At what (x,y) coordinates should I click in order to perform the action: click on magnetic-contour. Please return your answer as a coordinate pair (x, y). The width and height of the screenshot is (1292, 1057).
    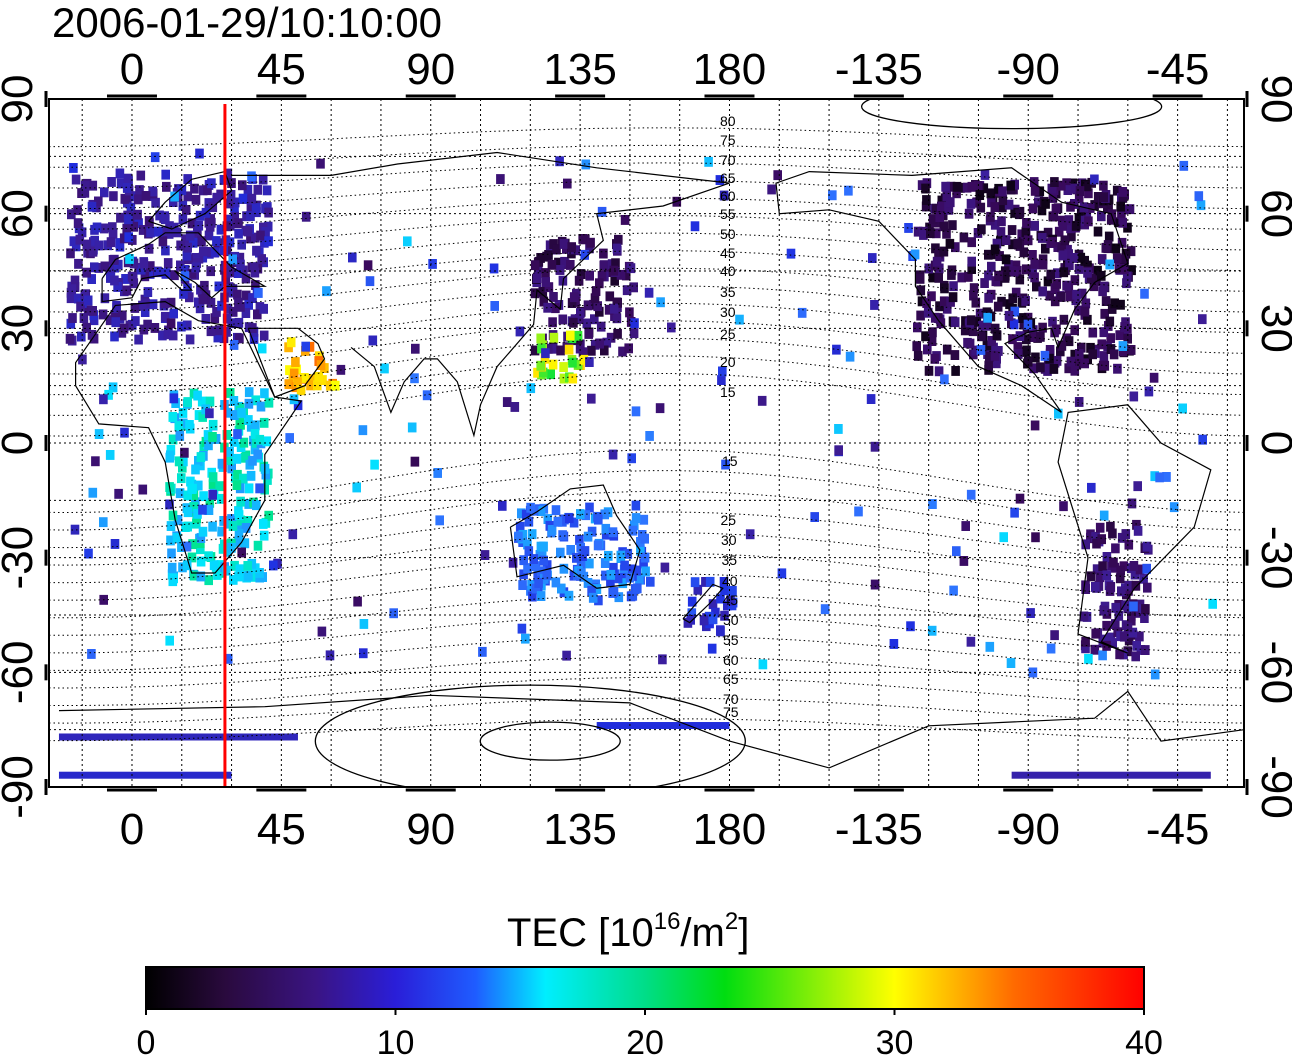
    Looking at the image, I should click on (646, 271).